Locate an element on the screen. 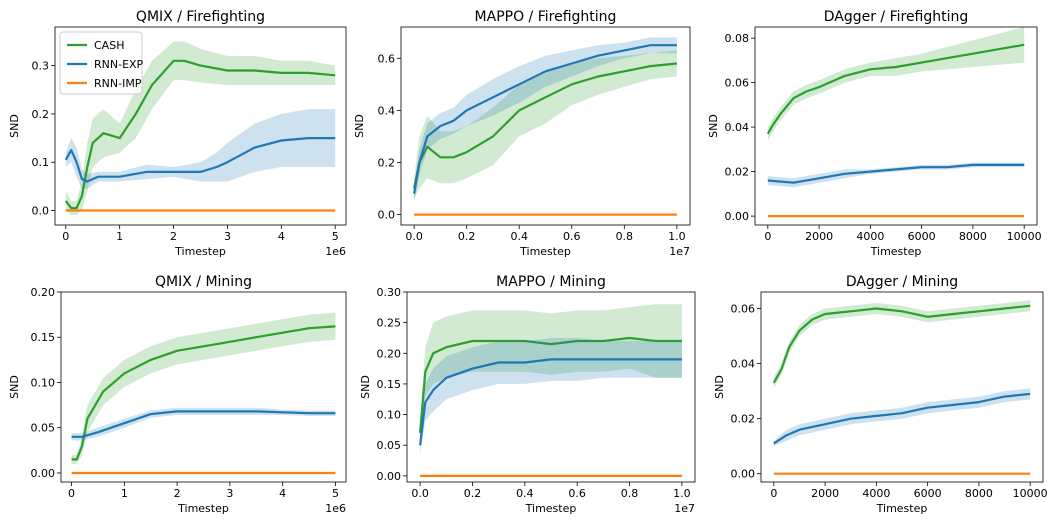  y-tick-label: 0.25 is located at coordinates (389, 323).